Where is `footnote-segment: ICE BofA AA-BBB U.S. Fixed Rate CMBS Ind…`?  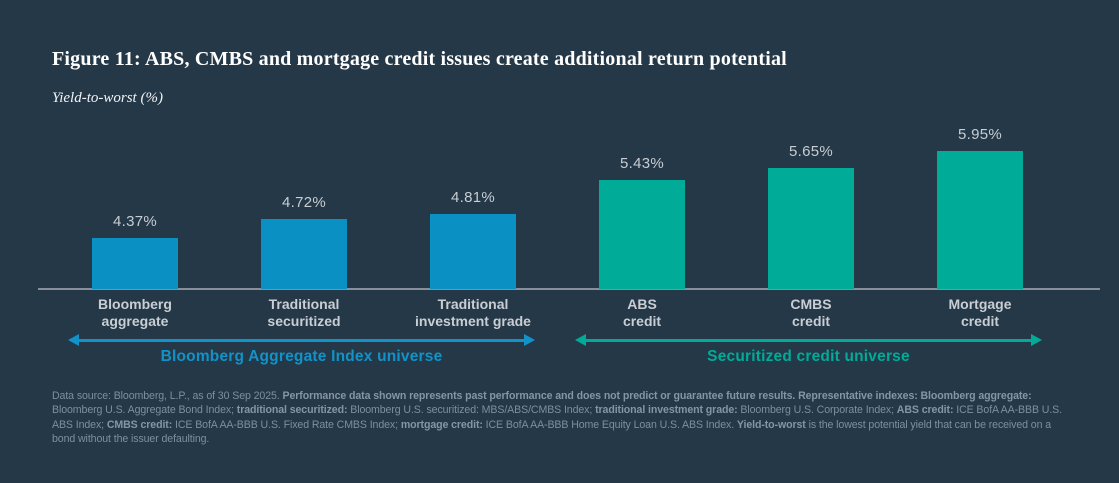 footnote-segment: ICE BofA AA-BBB U.S. Fixed Rate CMBS Ind… is located at coordinates (286, 424).